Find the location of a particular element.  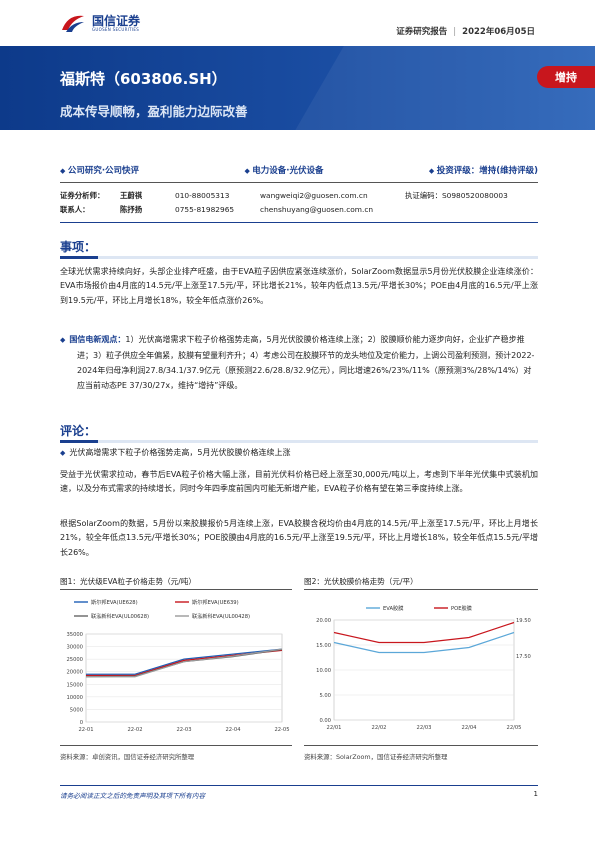

y-tick-label: 35000 is located at coordinates (74, 635).